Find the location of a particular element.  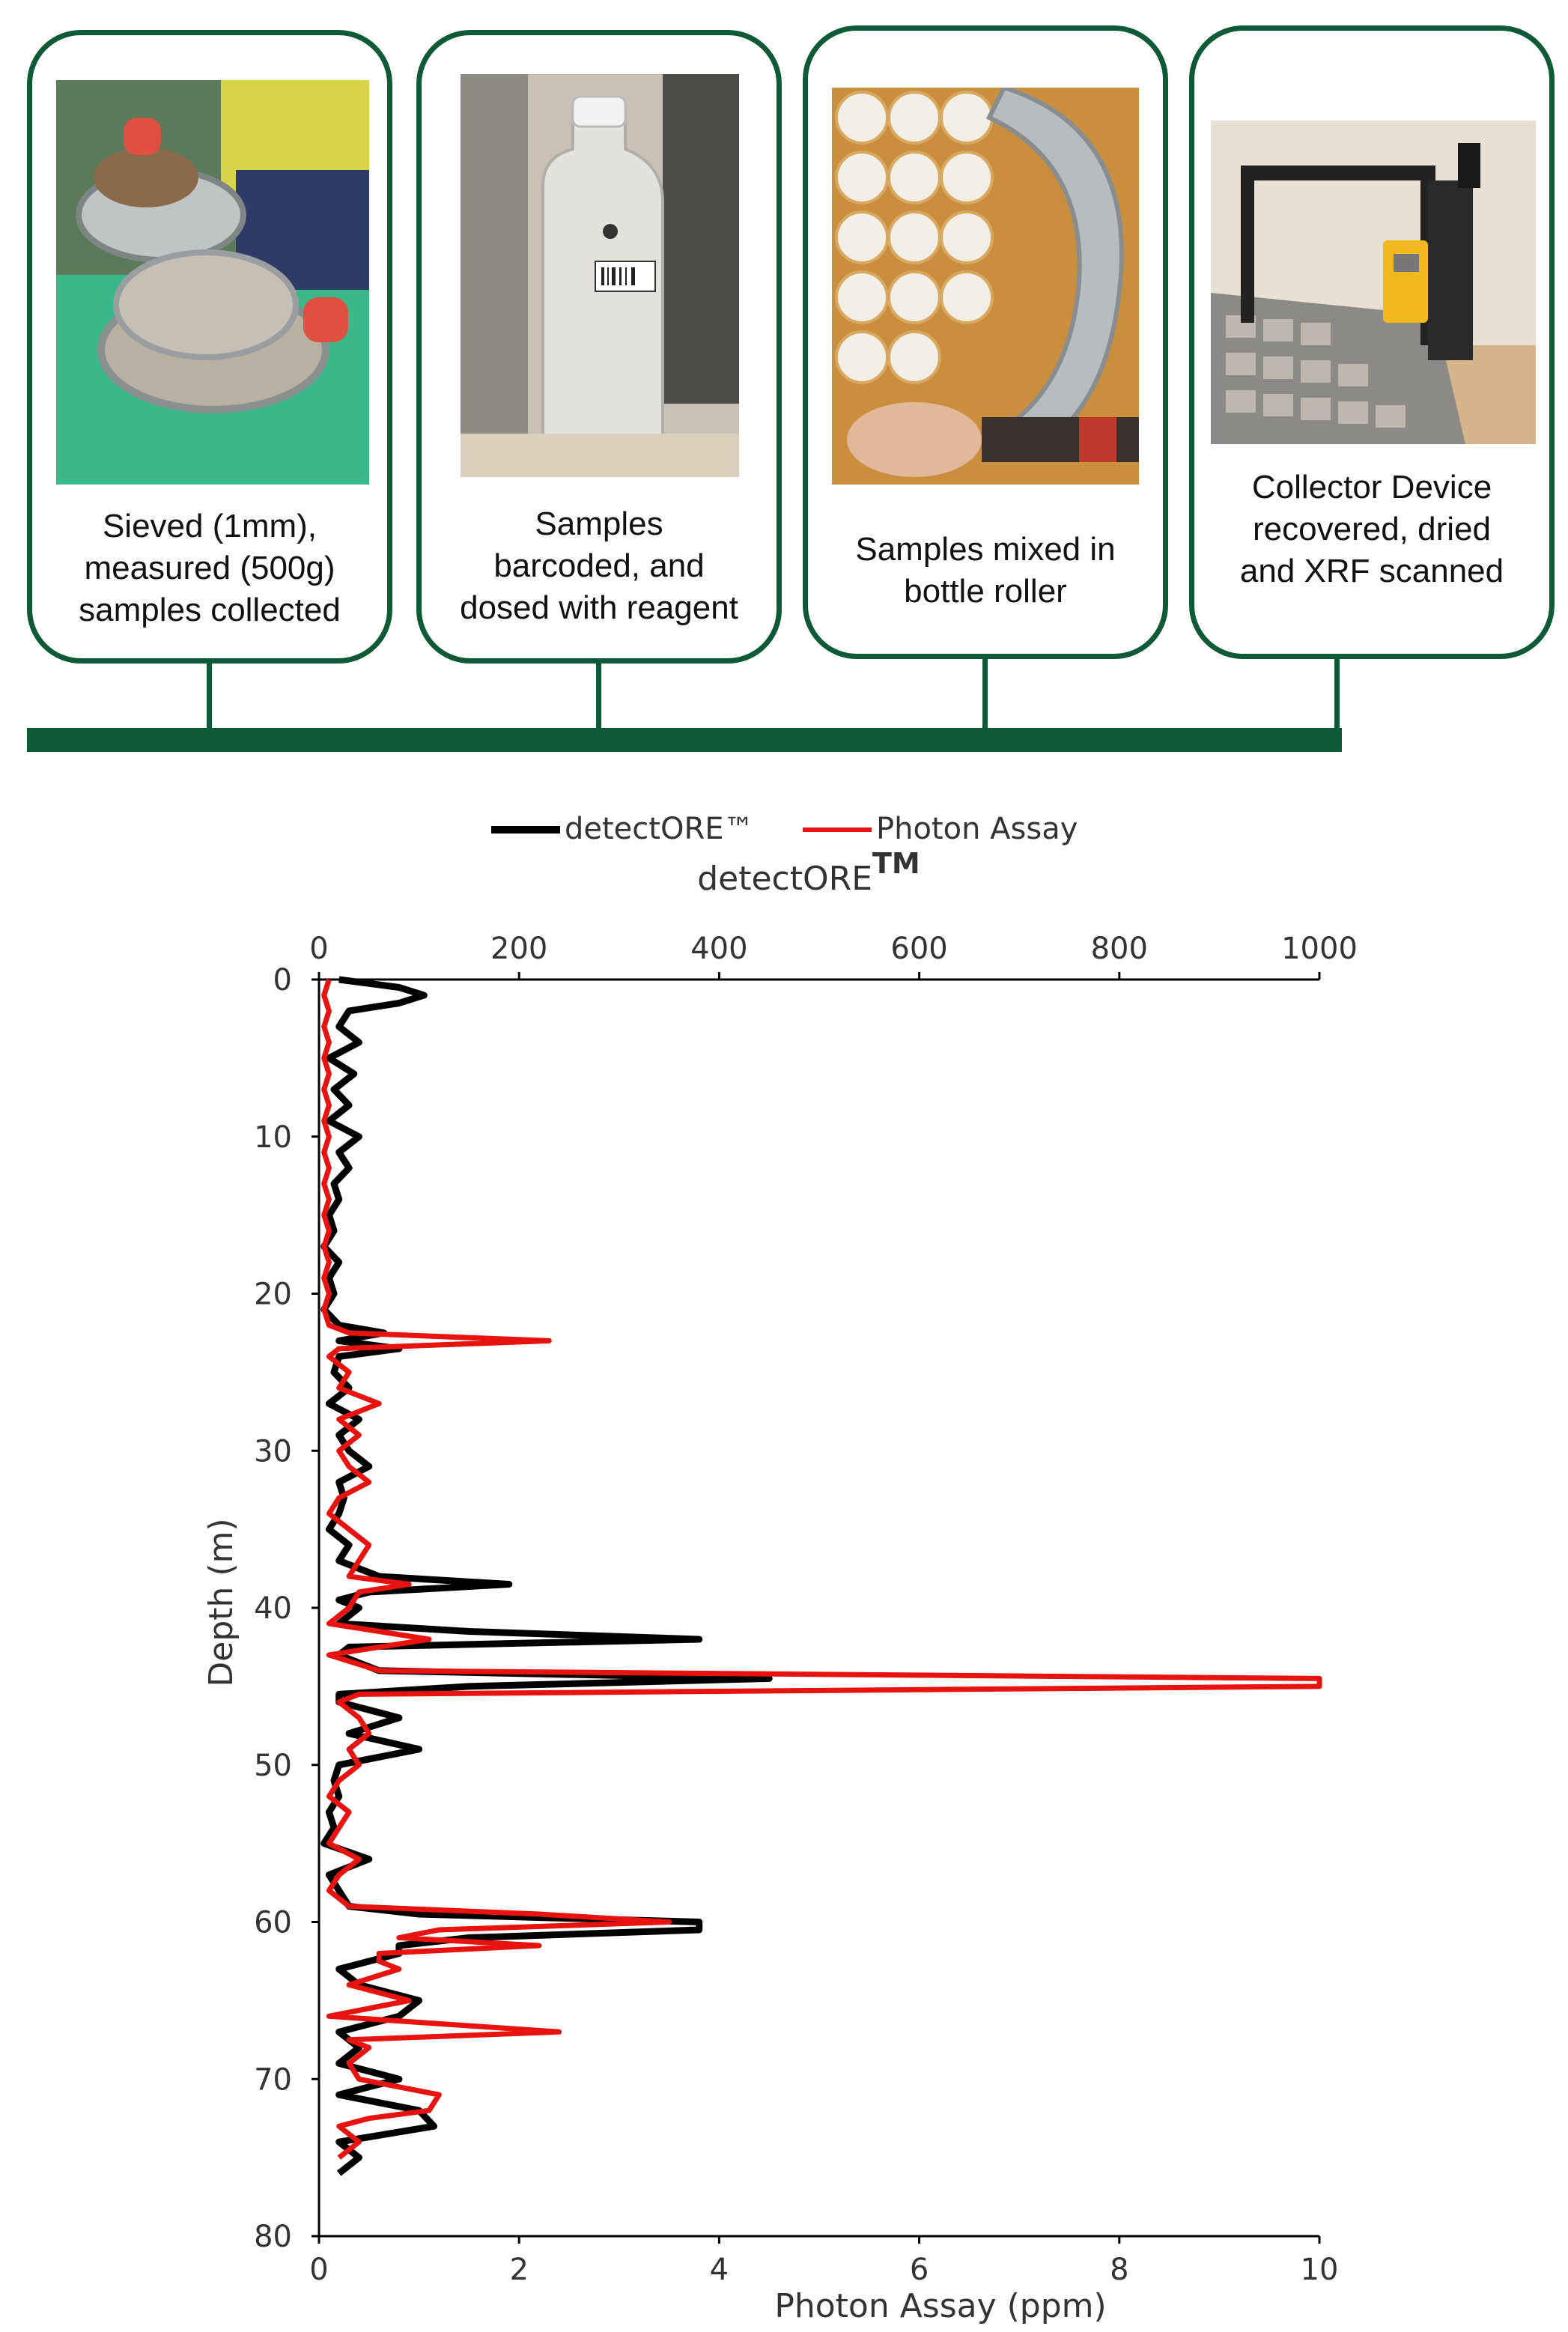

y-tick-label: 10 is located at coordinates (273, 1137).